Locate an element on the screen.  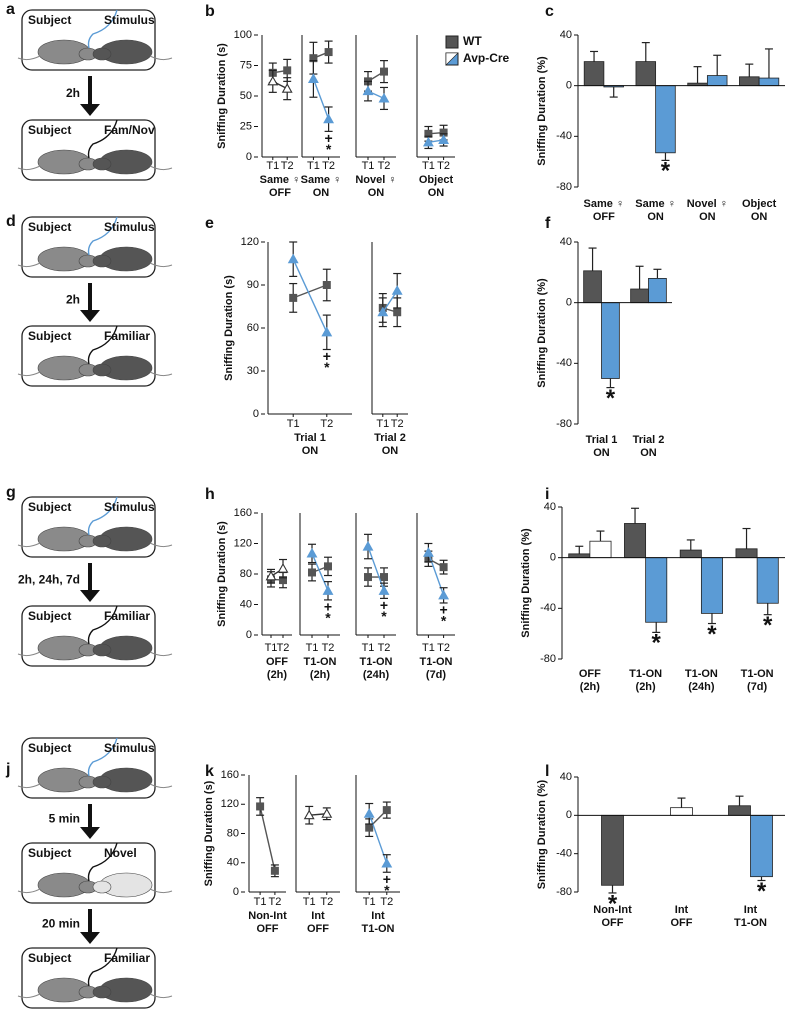
y-tick-label: 25 is located at coordinates (246, 126).